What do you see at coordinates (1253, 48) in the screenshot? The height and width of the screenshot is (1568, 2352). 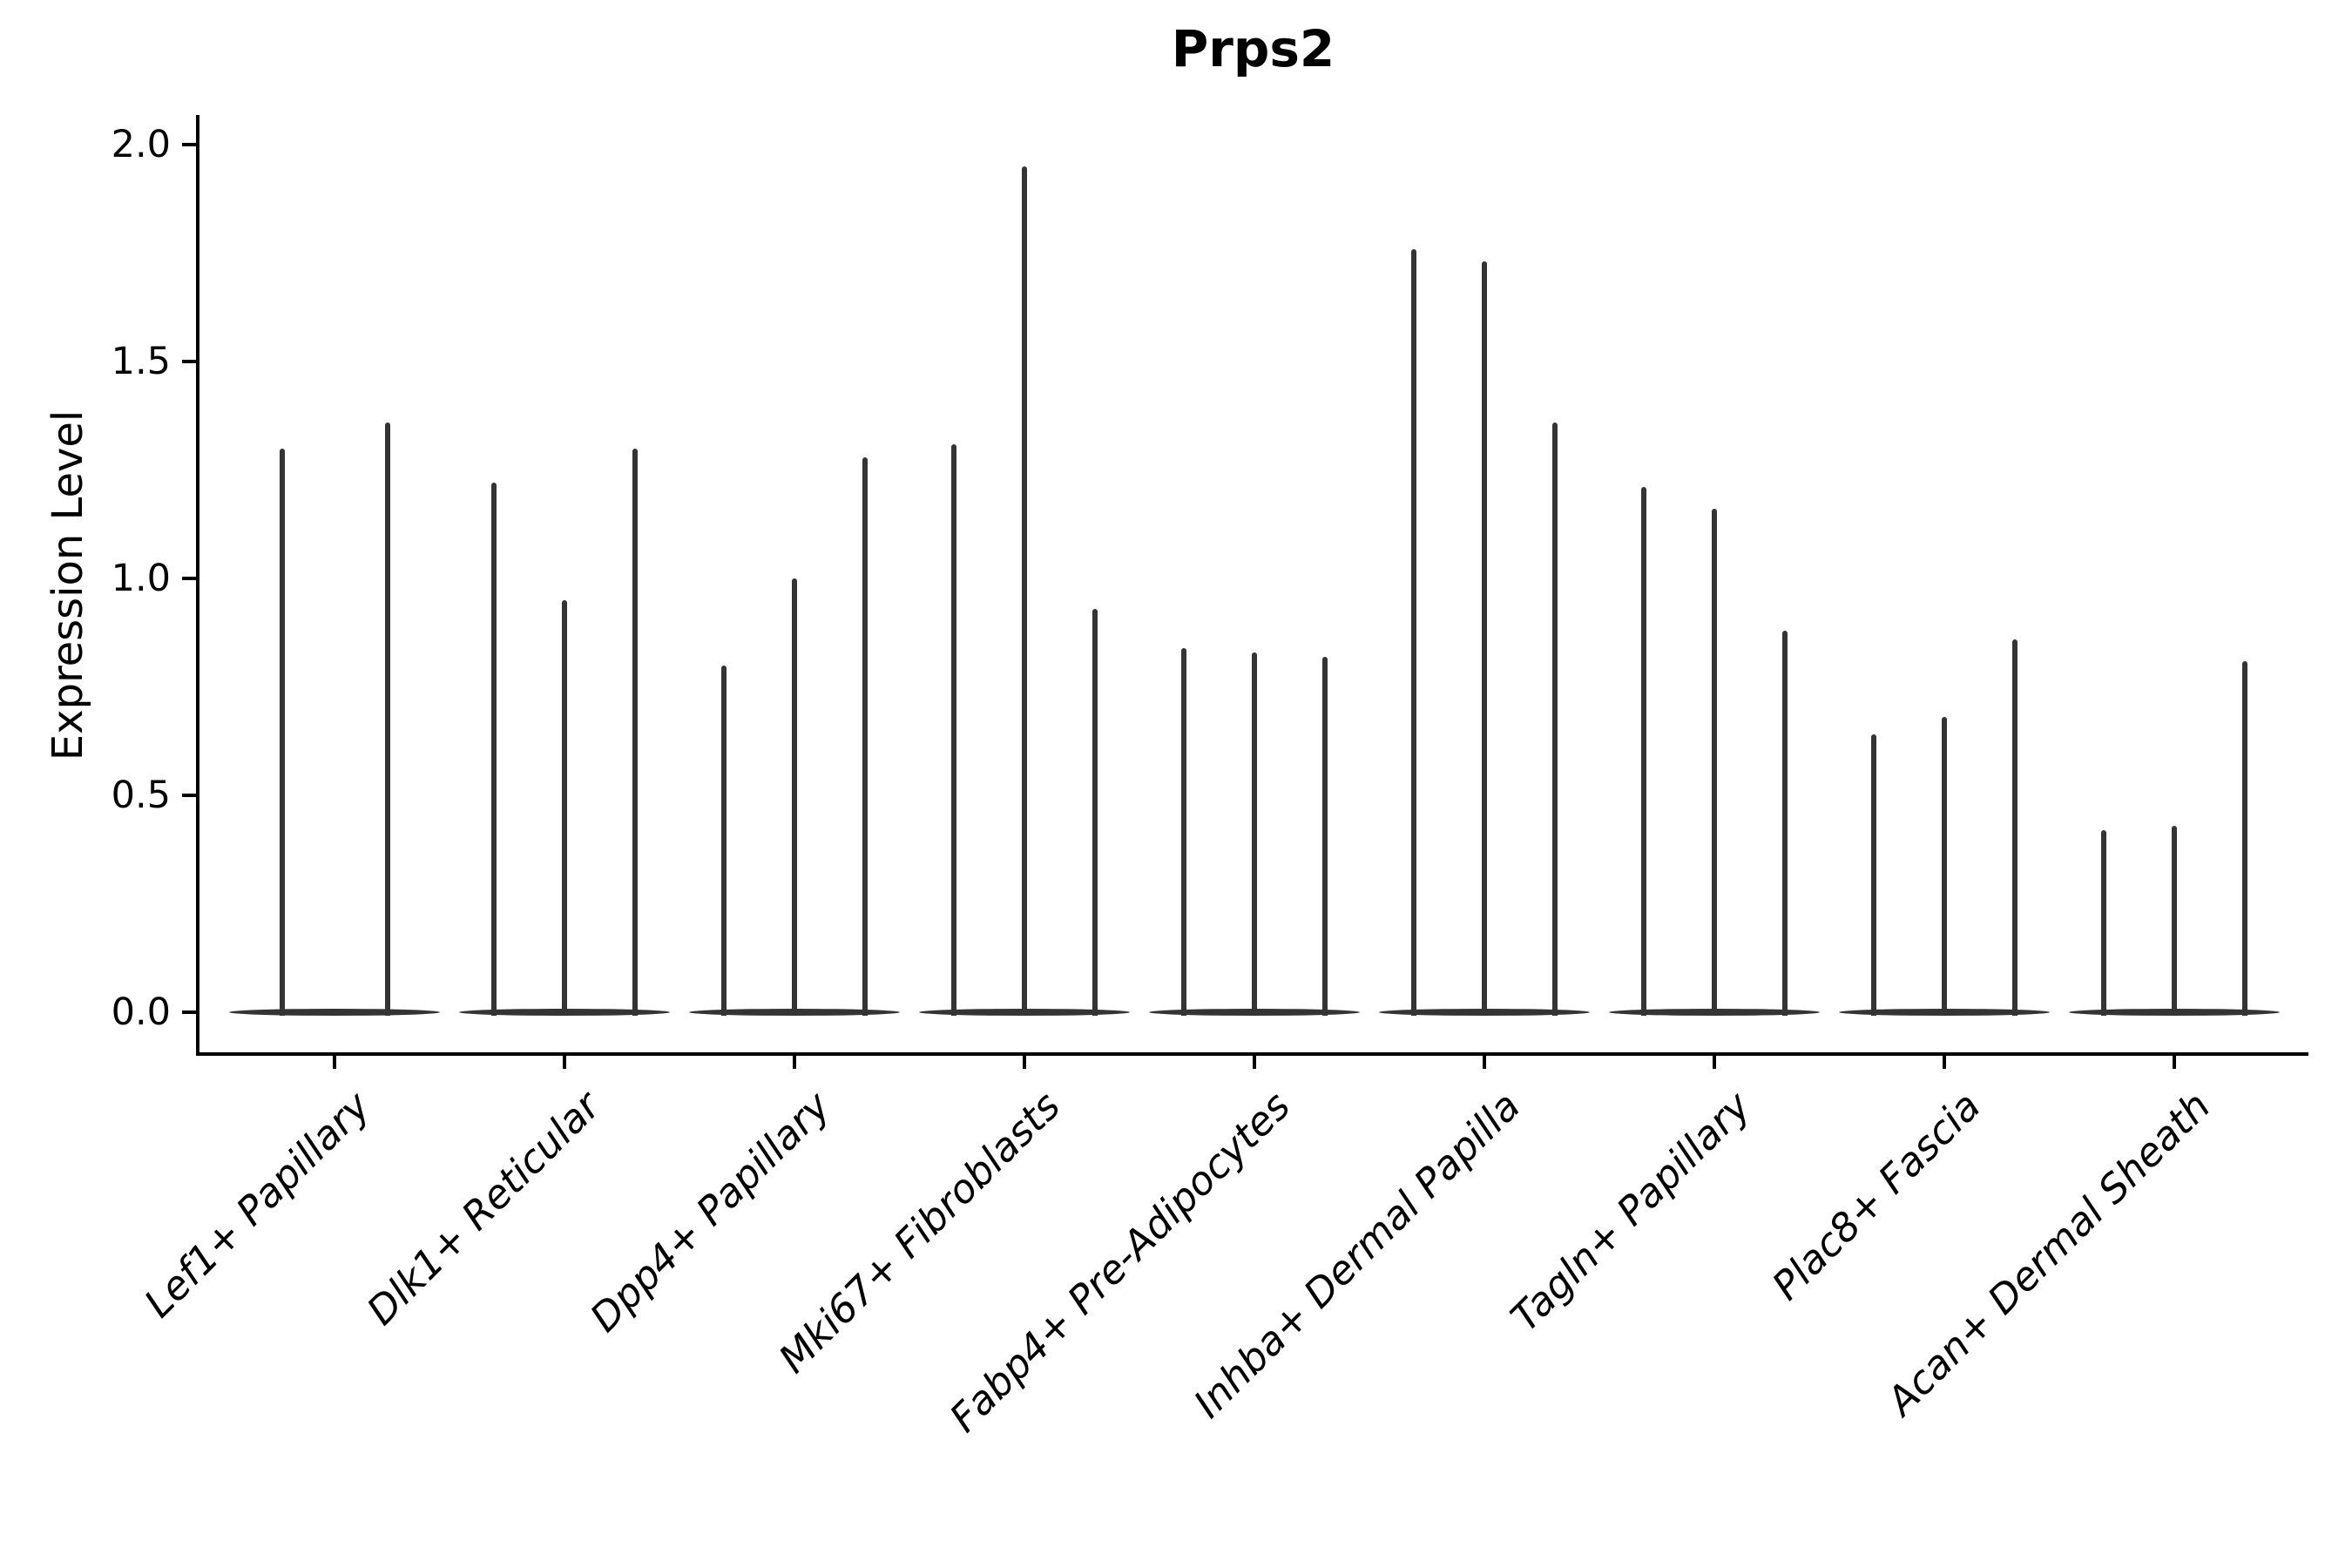 I see `chart-title: Prps2` at bounding box center [1253, 48].